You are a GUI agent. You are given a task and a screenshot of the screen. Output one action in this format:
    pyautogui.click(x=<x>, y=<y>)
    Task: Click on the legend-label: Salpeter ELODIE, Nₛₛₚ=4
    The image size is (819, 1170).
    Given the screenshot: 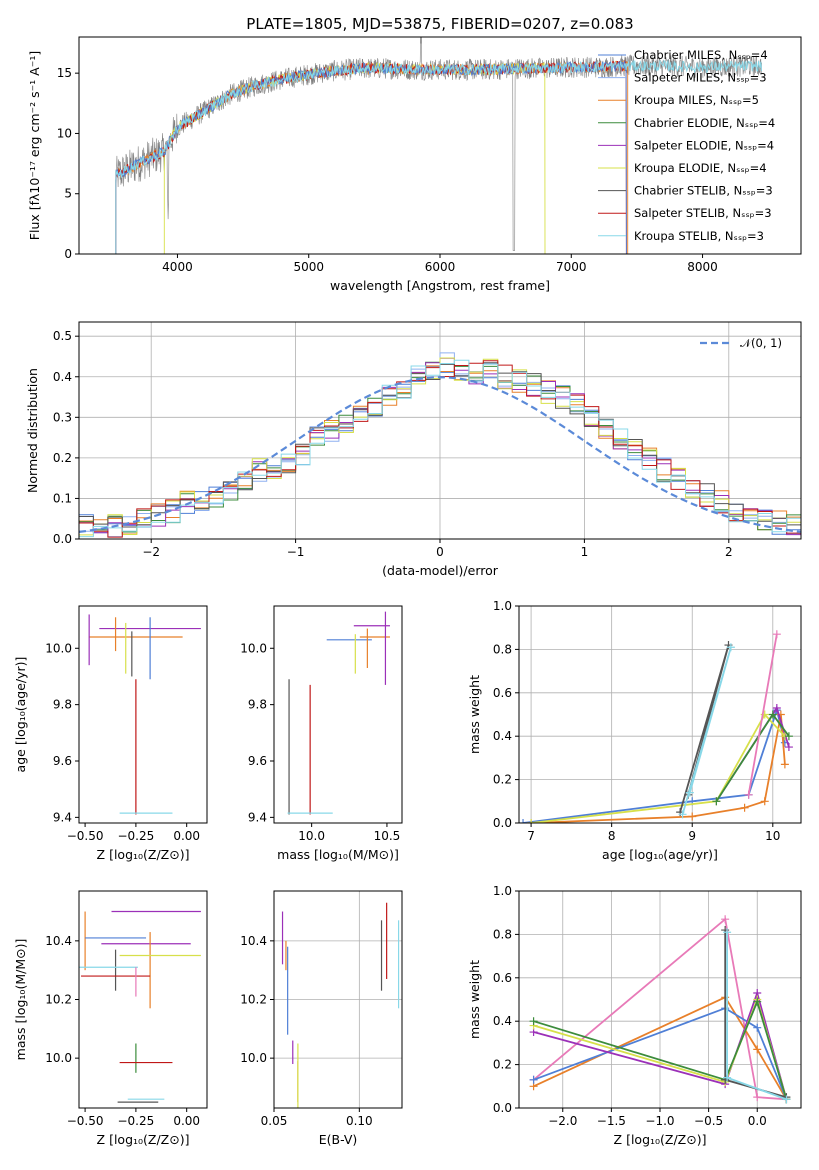 What is the action you would take?
    pyautogui.click(x=704, y=145)
    